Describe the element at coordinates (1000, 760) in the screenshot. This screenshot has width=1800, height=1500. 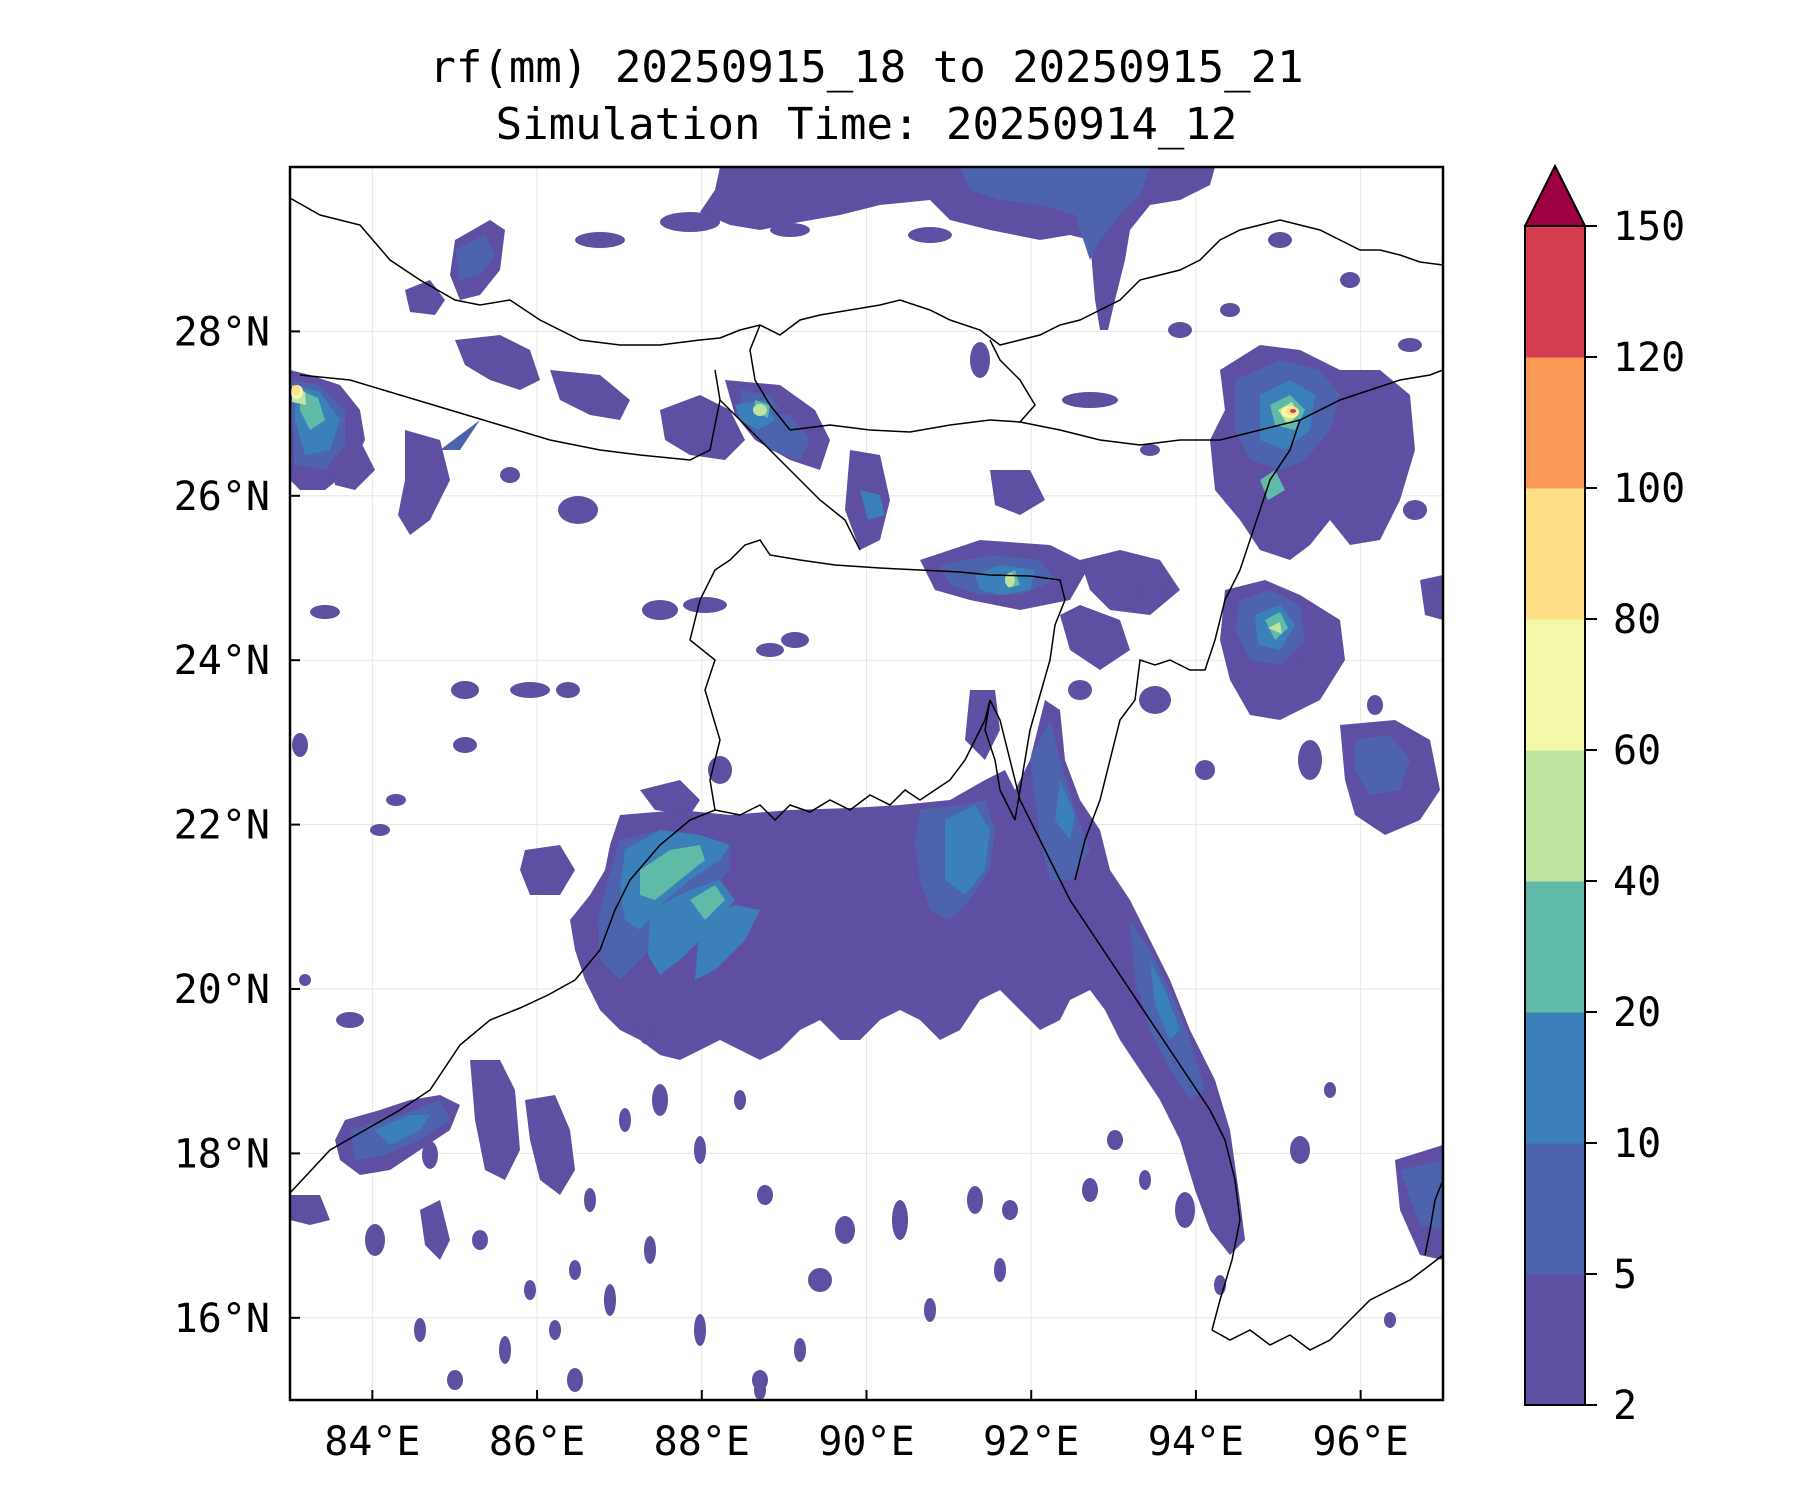
I see `tripura-border` at that location.